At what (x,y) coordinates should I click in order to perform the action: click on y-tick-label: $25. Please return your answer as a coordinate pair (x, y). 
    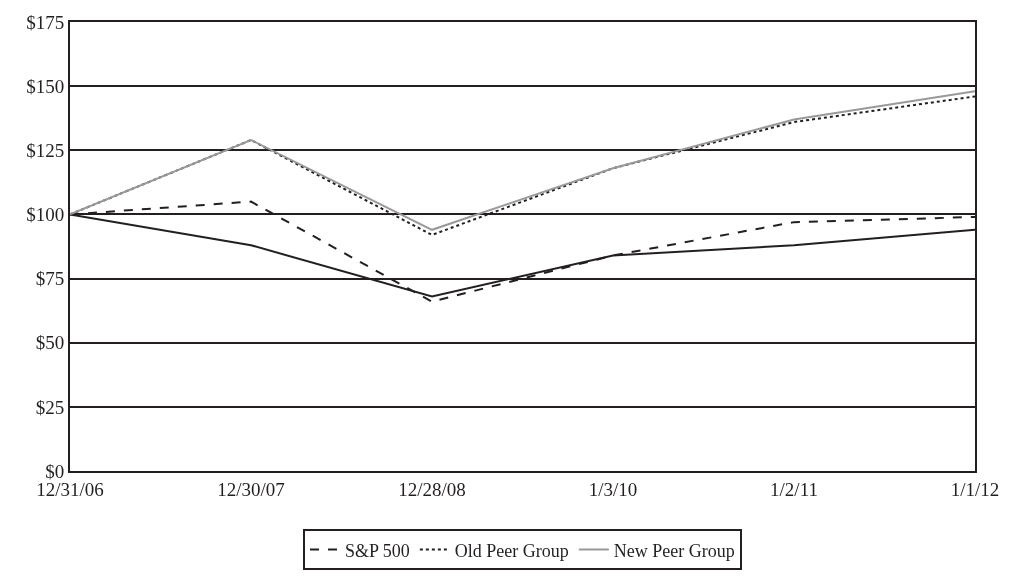
    Looking at the image, I should click on (50, 407).